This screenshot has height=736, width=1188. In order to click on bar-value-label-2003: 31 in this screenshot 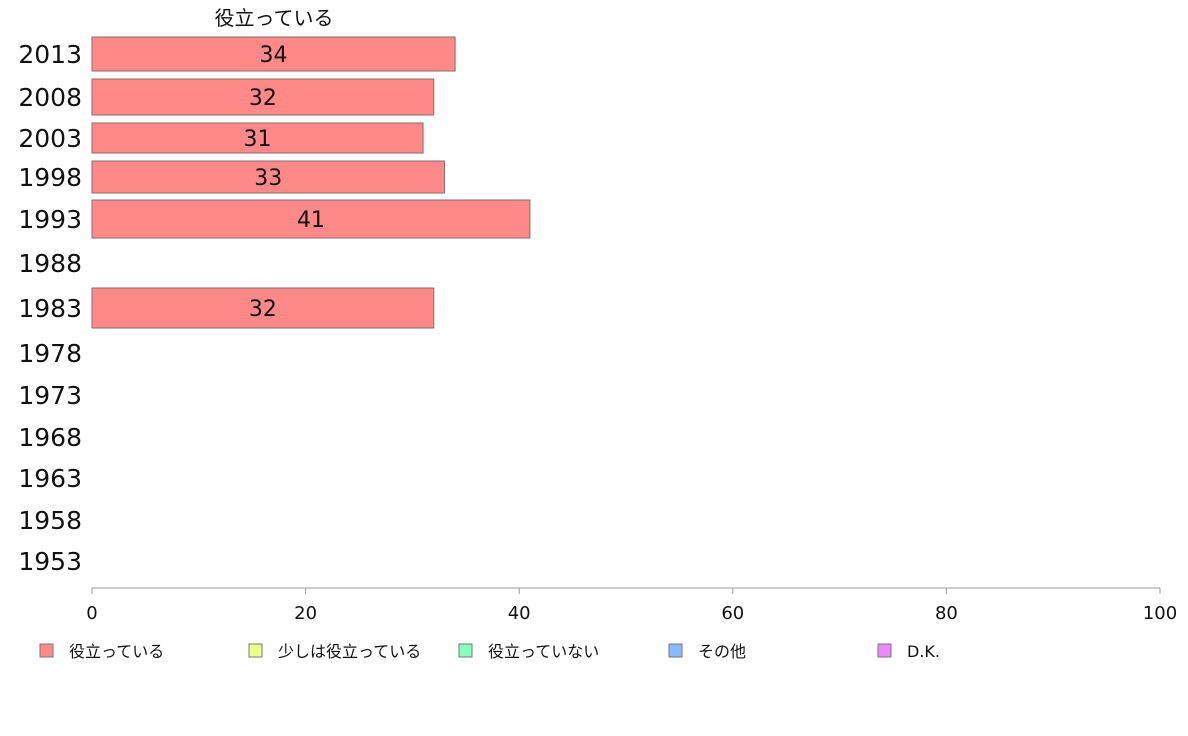, I will do `click(258, 139)`.